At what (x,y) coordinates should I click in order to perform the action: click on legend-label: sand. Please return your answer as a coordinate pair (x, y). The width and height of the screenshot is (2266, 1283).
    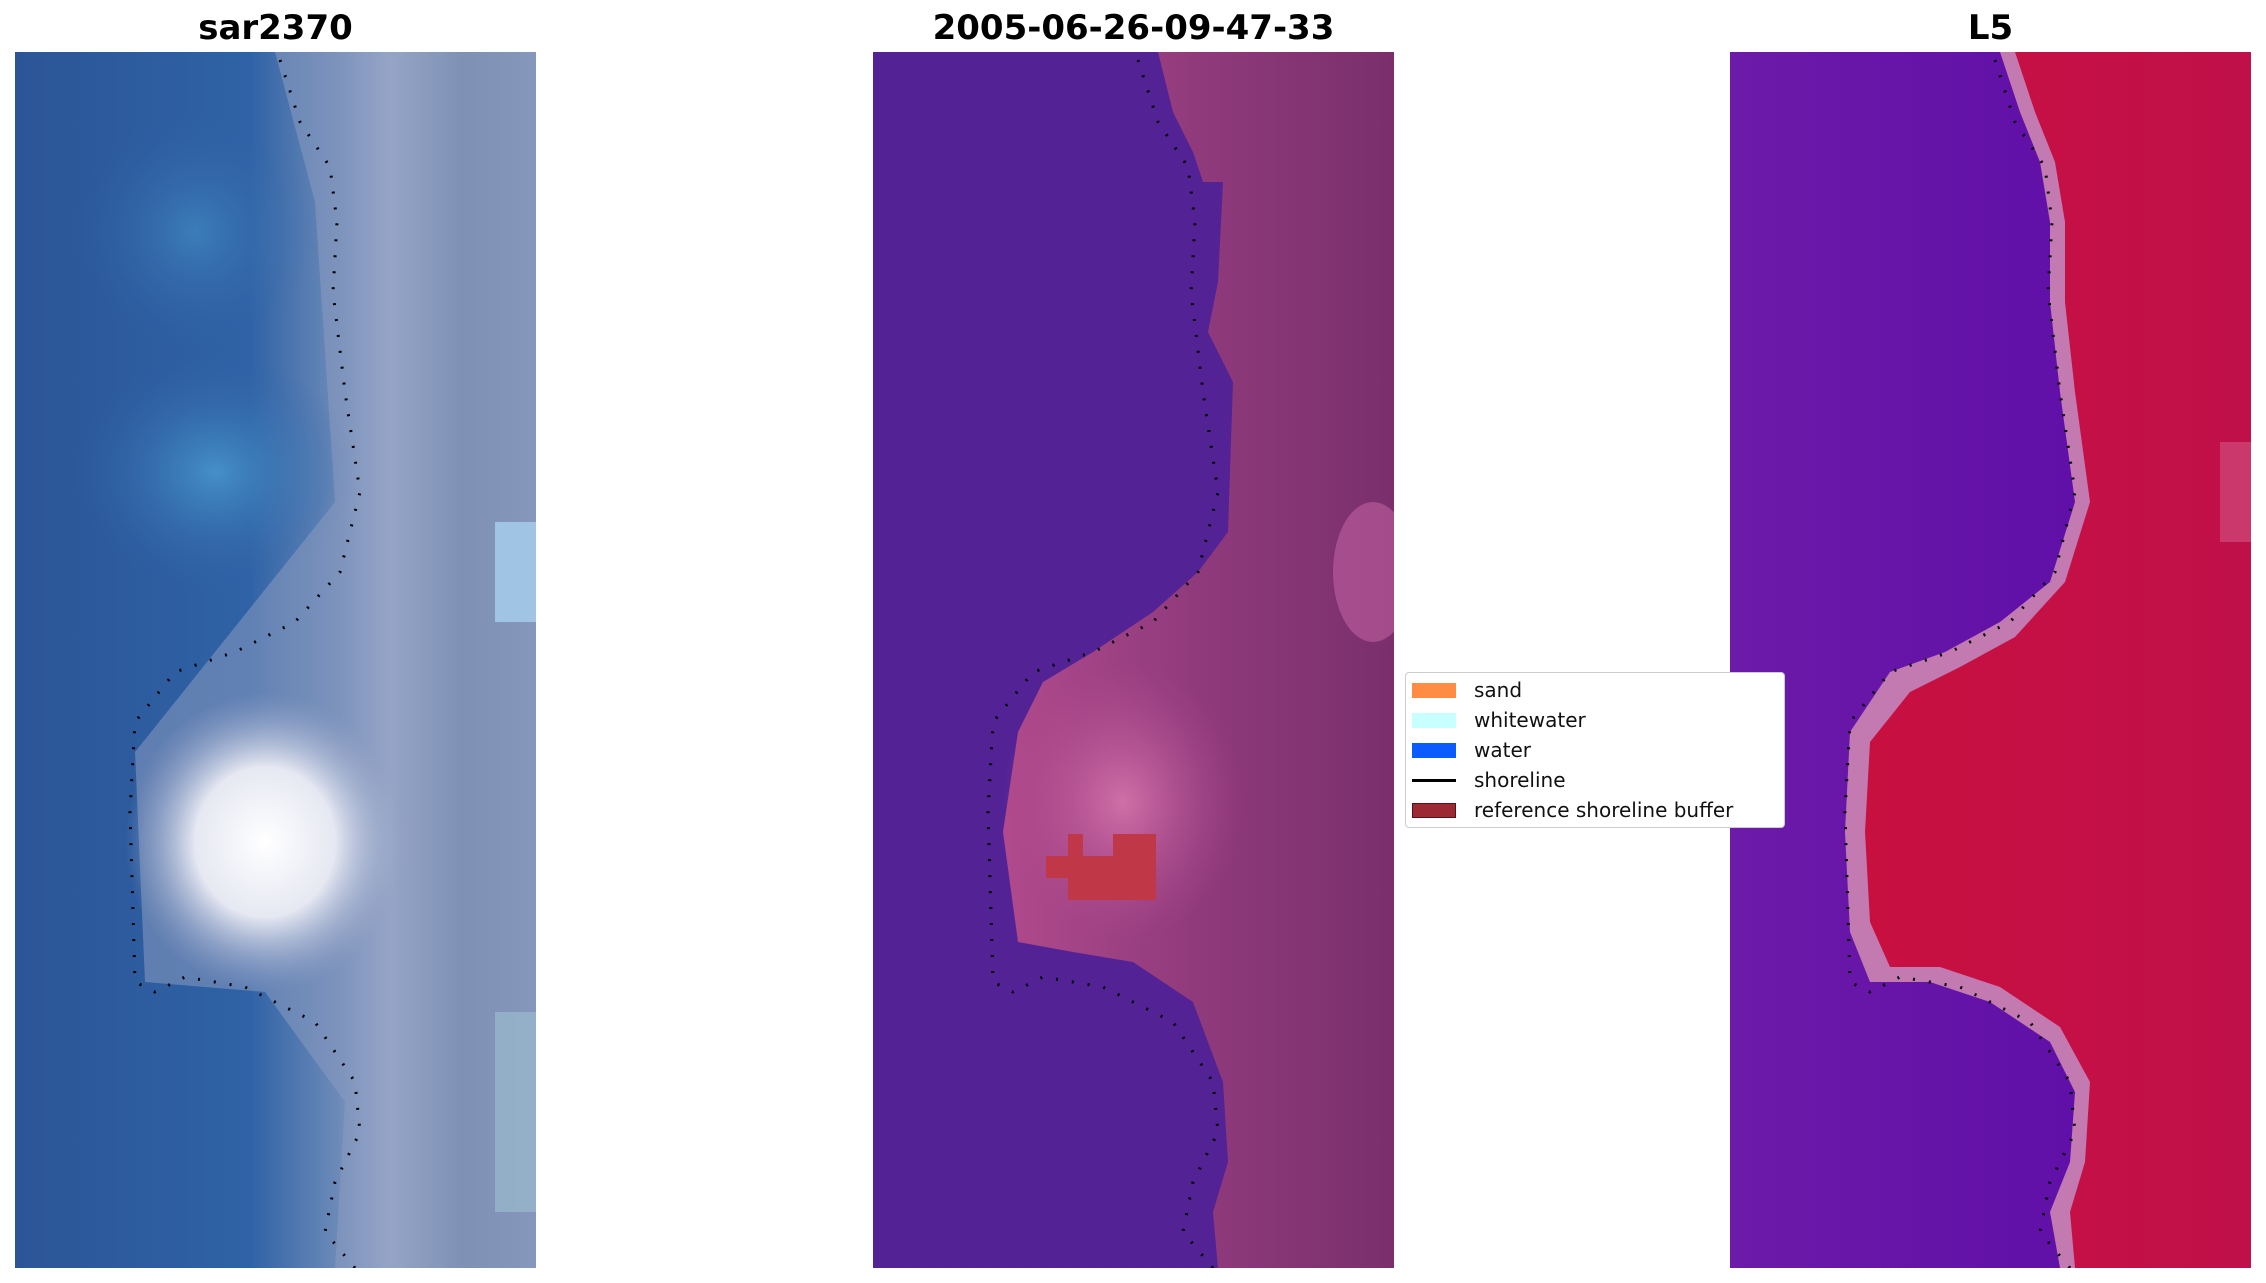
    Looking at the image, I should click on (1498, 690).